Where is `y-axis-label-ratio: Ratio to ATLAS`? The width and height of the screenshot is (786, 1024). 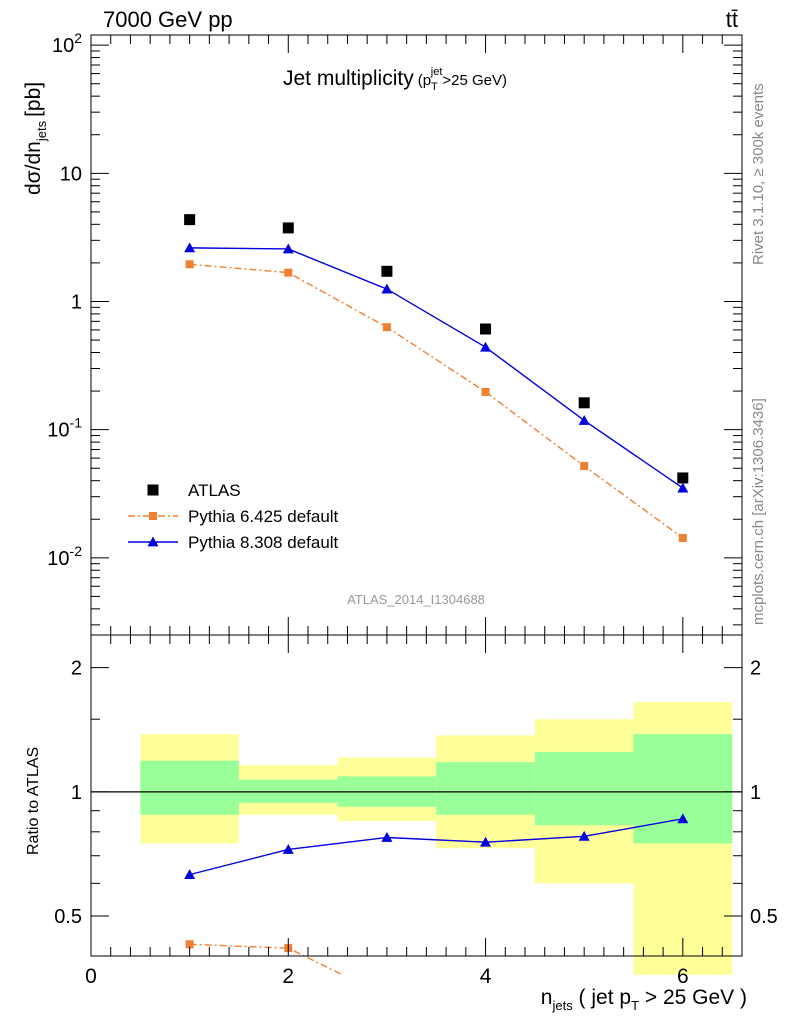 y-axis-label-ratio: Ratio to ATLAS is located at coordinates (33, 801).